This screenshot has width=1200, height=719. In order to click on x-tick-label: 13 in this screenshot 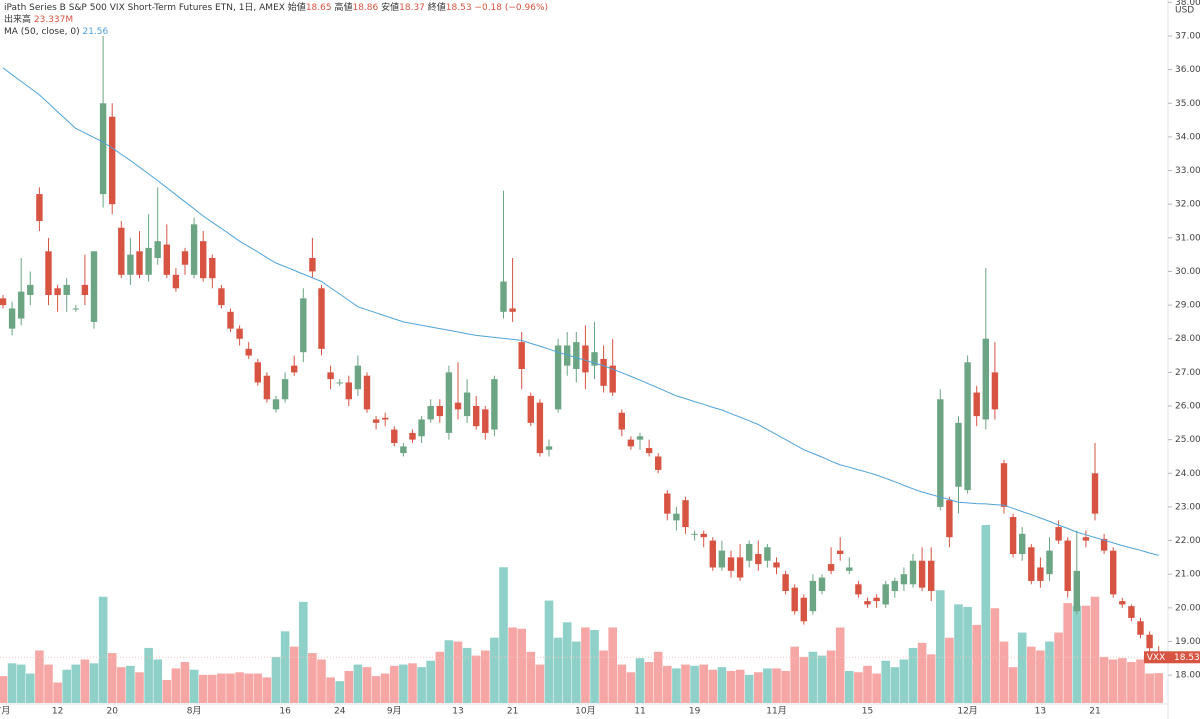, I will do `click(1040, 712)`.